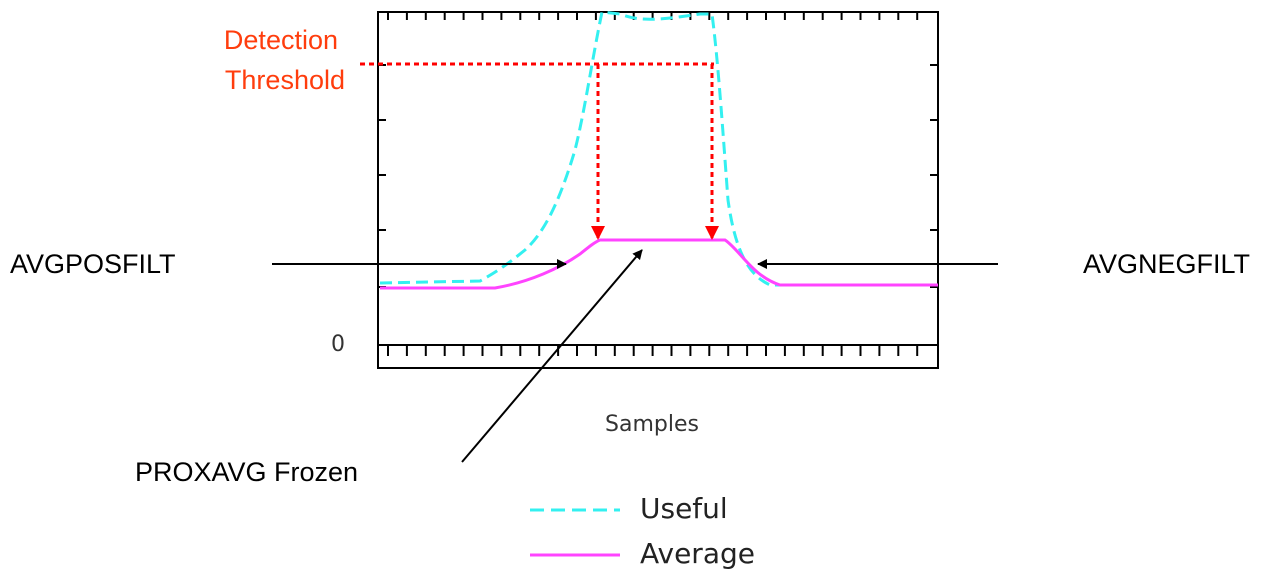  Describe the element at coordinates (285, 80) in the screenshot. I see `threshold-label: Threshold` at that location.